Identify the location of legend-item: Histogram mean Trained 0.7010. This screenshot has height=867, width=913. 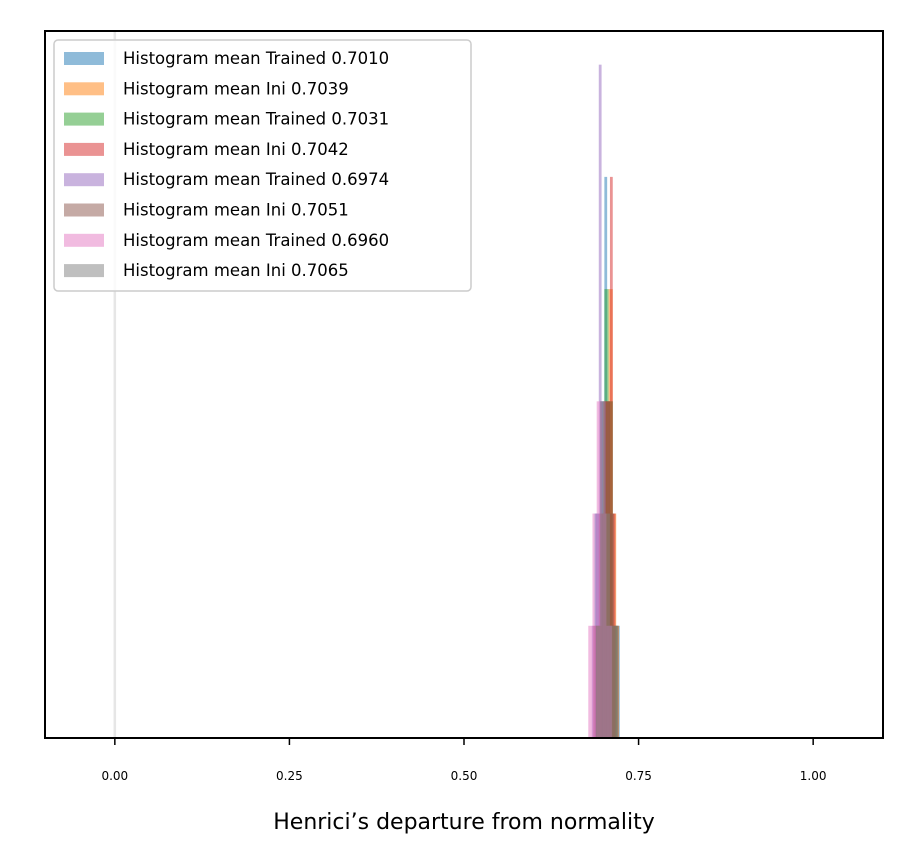
(226, 58).